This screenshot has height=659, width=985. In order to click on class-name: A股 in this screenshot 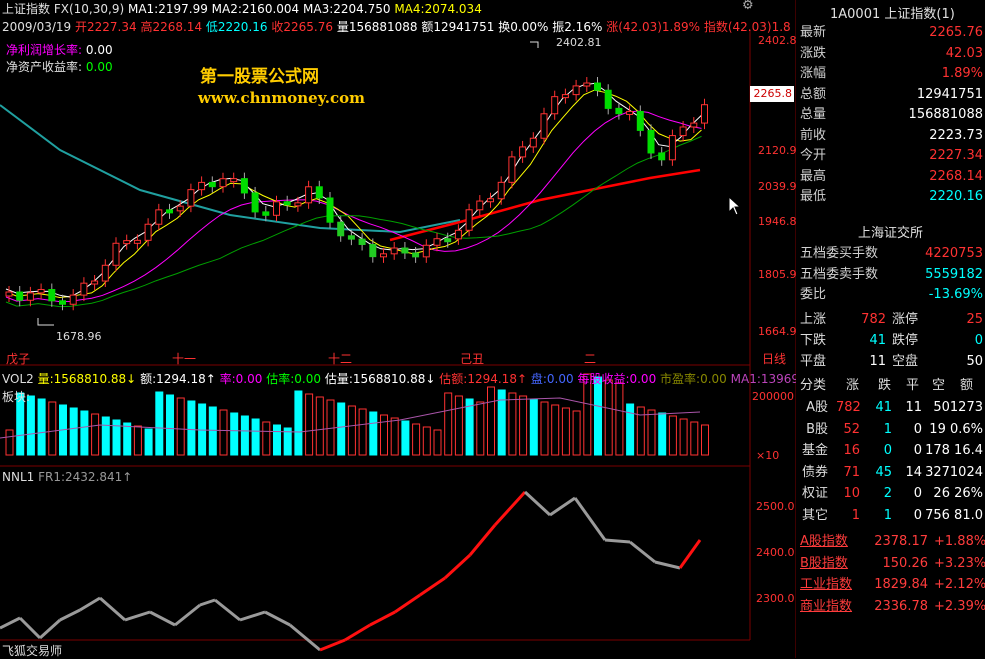, I will do `click(817, 407)`.